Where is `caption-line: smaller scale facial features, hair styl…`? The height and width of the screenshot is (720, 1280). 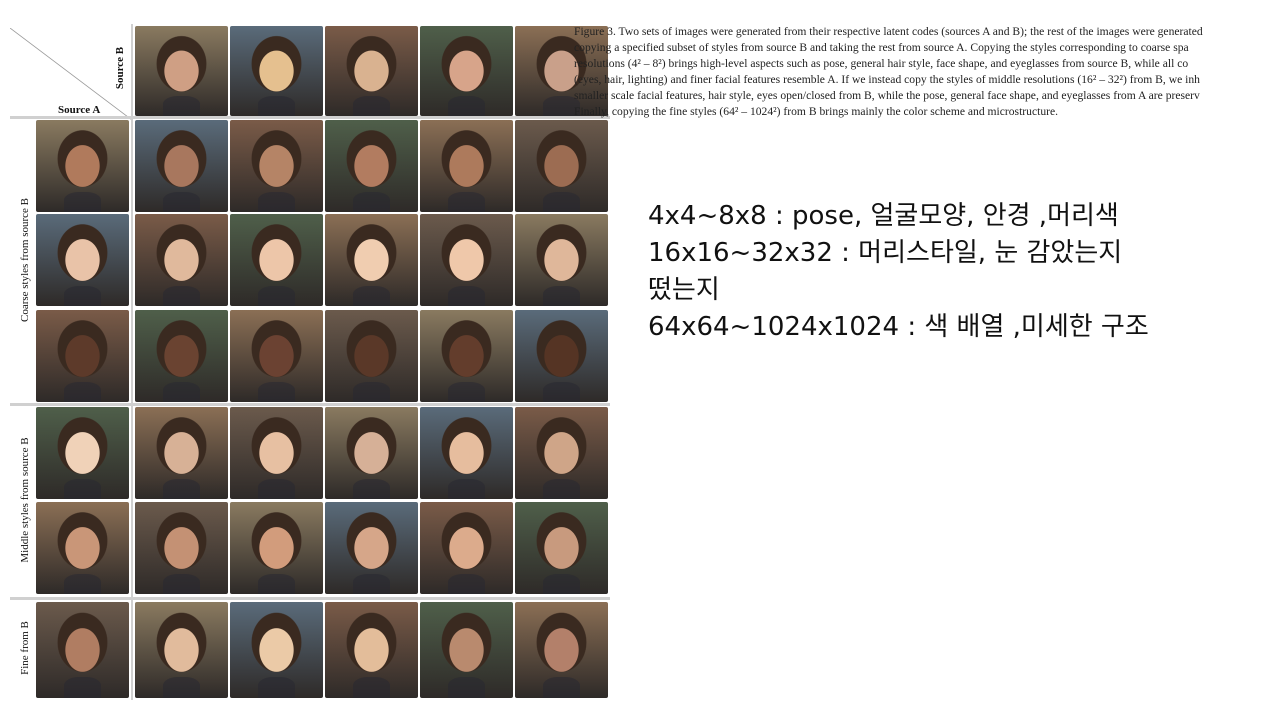 caption-line: smaller scale facial features, hair styl… is located at coordinates (887, 95).